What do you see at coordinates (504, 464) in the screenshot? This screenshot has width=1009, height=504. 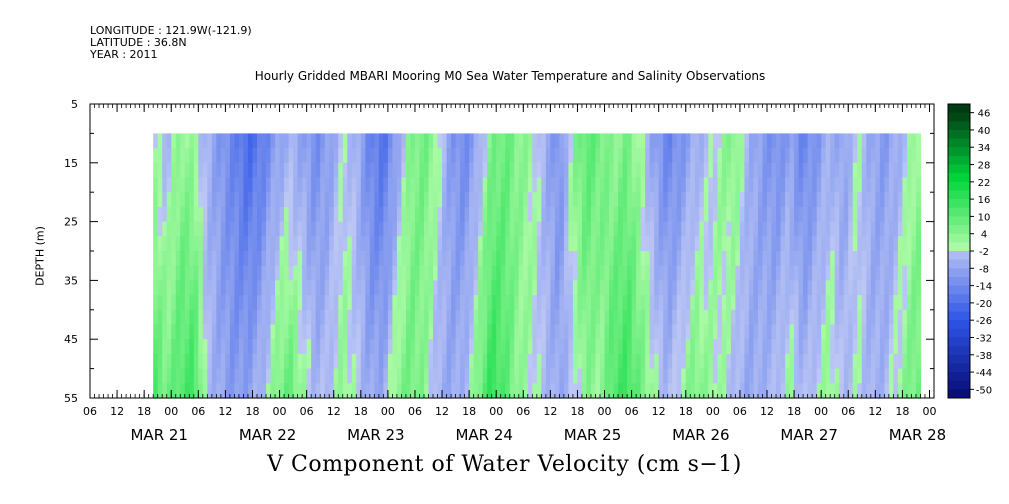 I see `variable-title: V Component of Water Velocity (cm s−1)` at bounding box center [504, 464].